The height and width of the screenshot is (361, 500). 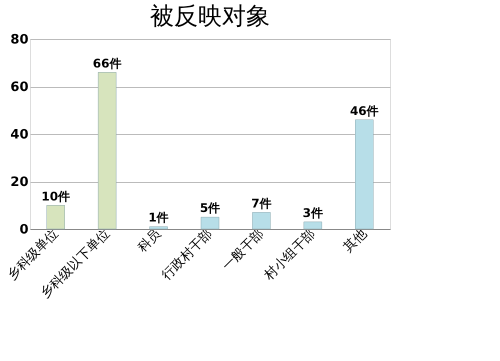 I want to click on data-label: 5件, so click(x=210, y=208).